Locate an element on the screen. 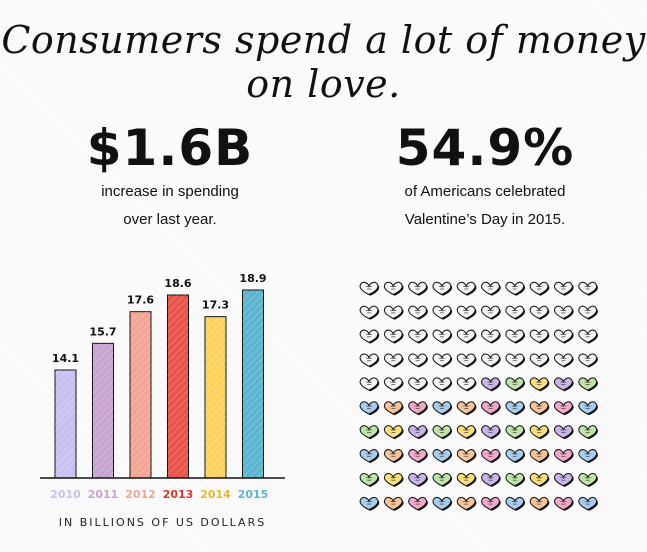 The width and height of the screenshot is (647, 552). spending-stat-line-1: increase in spending is located at coordinates (170, 191).